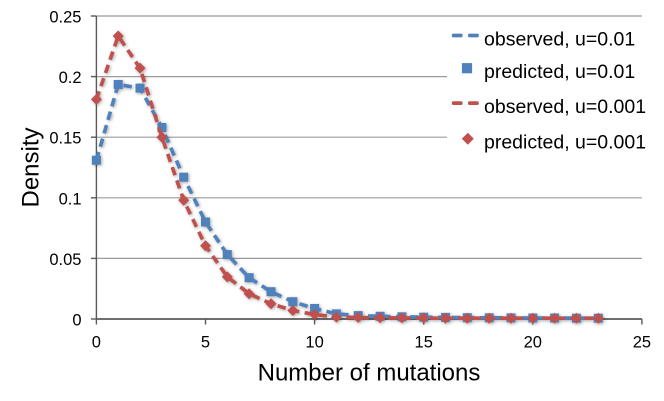 This screenshot has height=401, width=664. Describe the element at coordinates (565, 107) in the screenshot. I see `svg-text: observed, u=0.001` at that location.